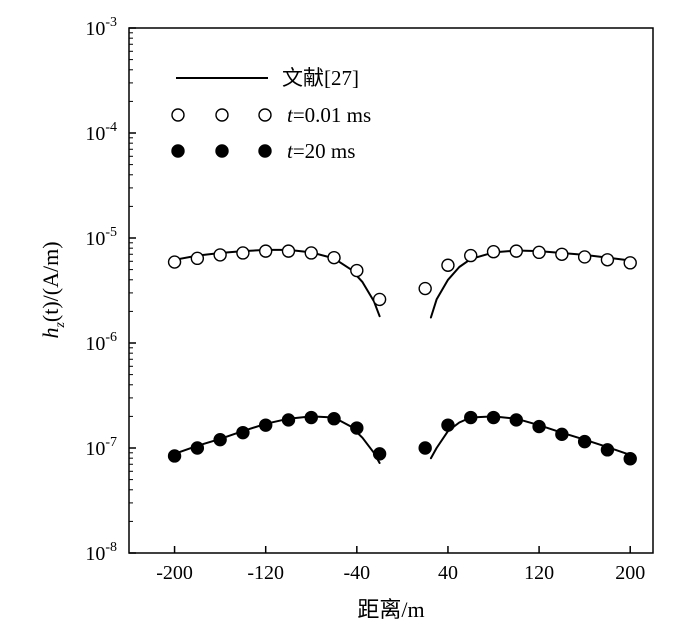  What do you see at coordinates (356, 573) in the screenshot?
I see `x-tick-label: -40` at bounding box center [356, 573].